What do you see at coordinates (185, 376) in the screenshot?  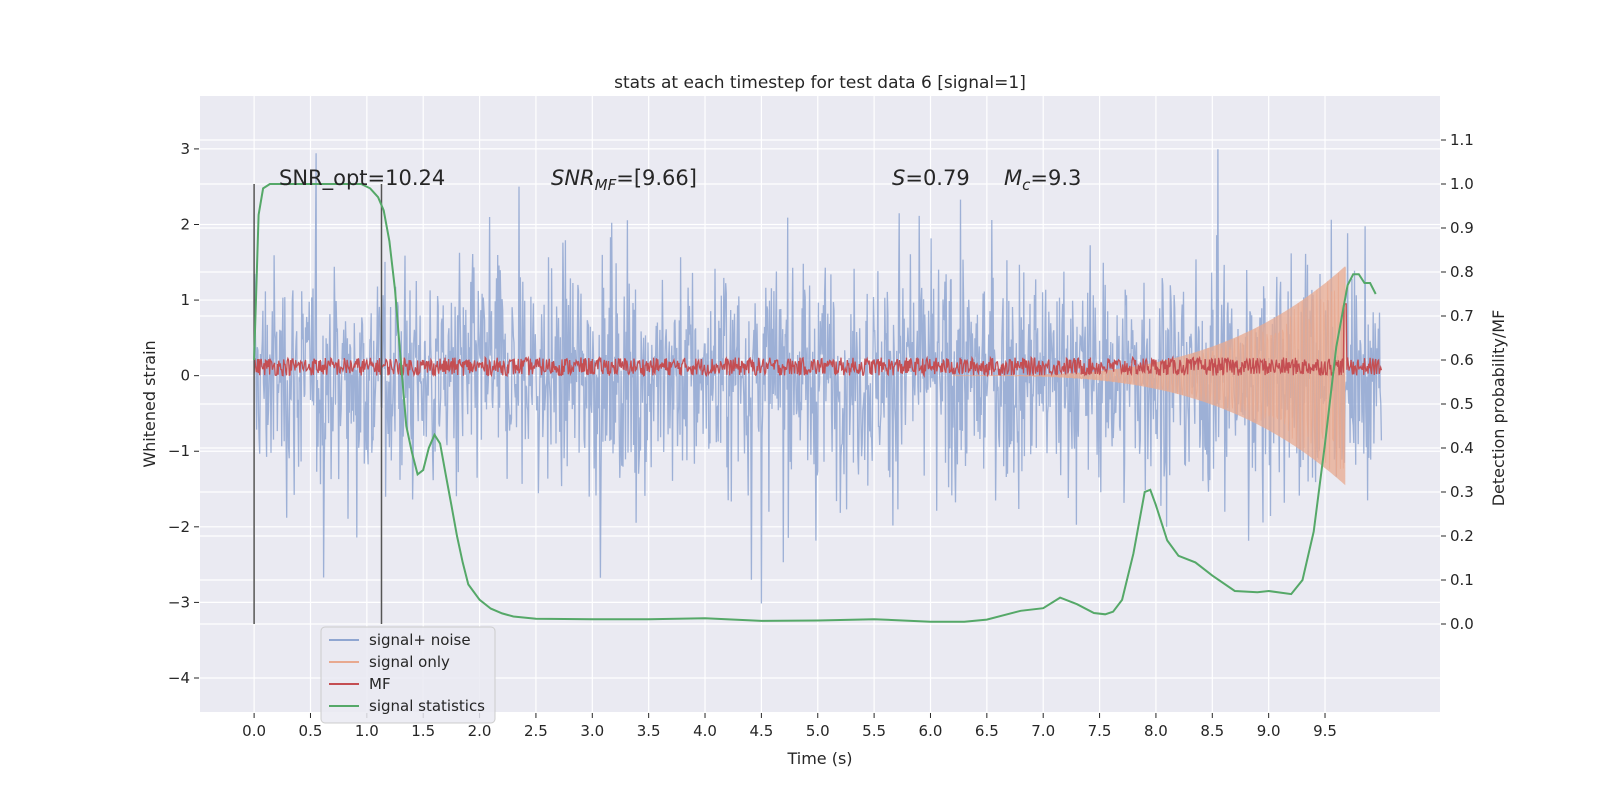 I see `y-left-tick-label: 0` at bounding box center [185, 376].